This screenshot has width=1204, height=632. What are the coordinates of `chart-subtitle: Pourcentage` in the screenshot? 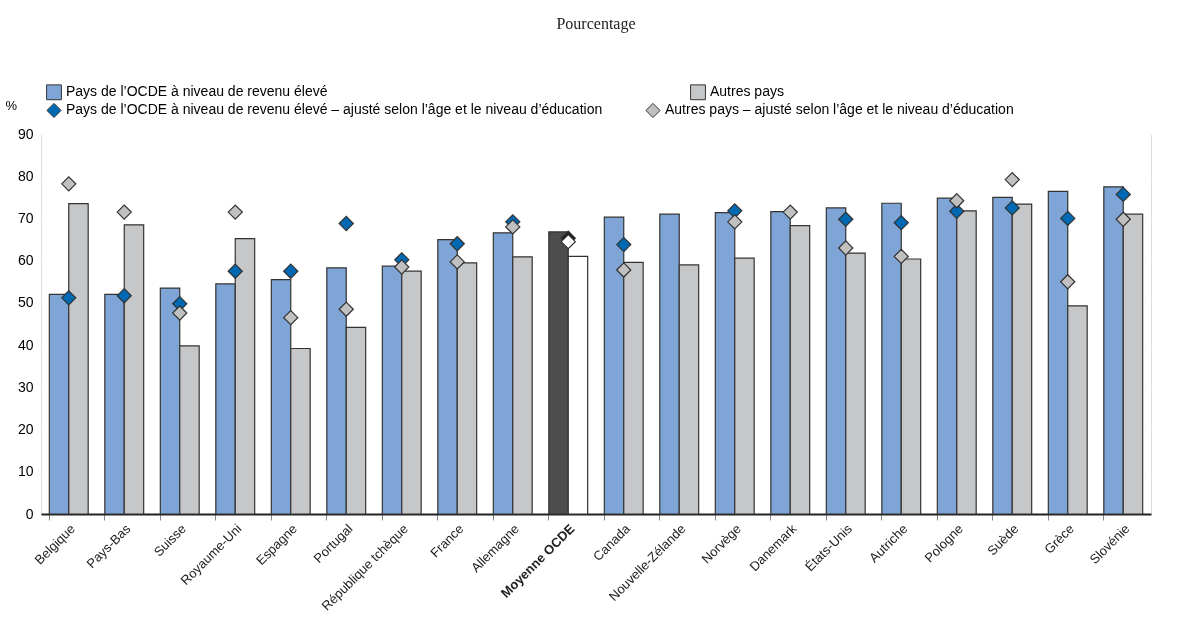 It's located at (596, 24).